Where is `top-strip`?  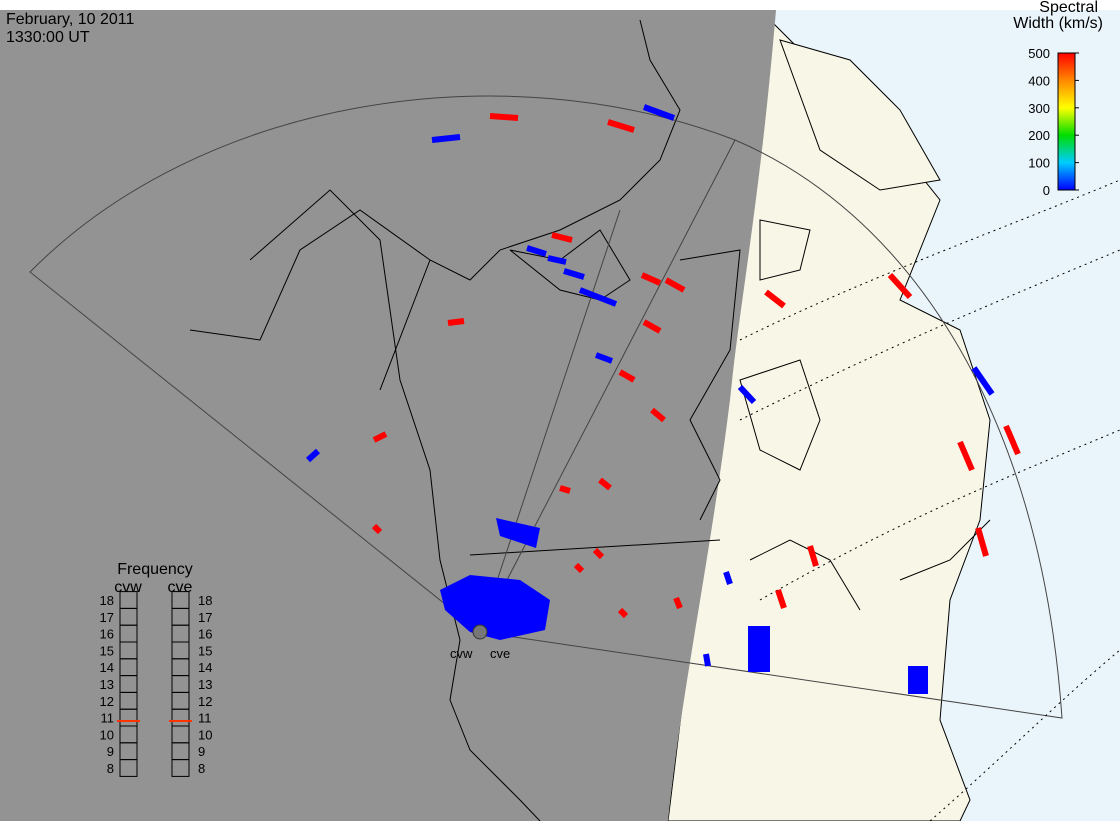
top-strip is located at coordinates (560, 5).